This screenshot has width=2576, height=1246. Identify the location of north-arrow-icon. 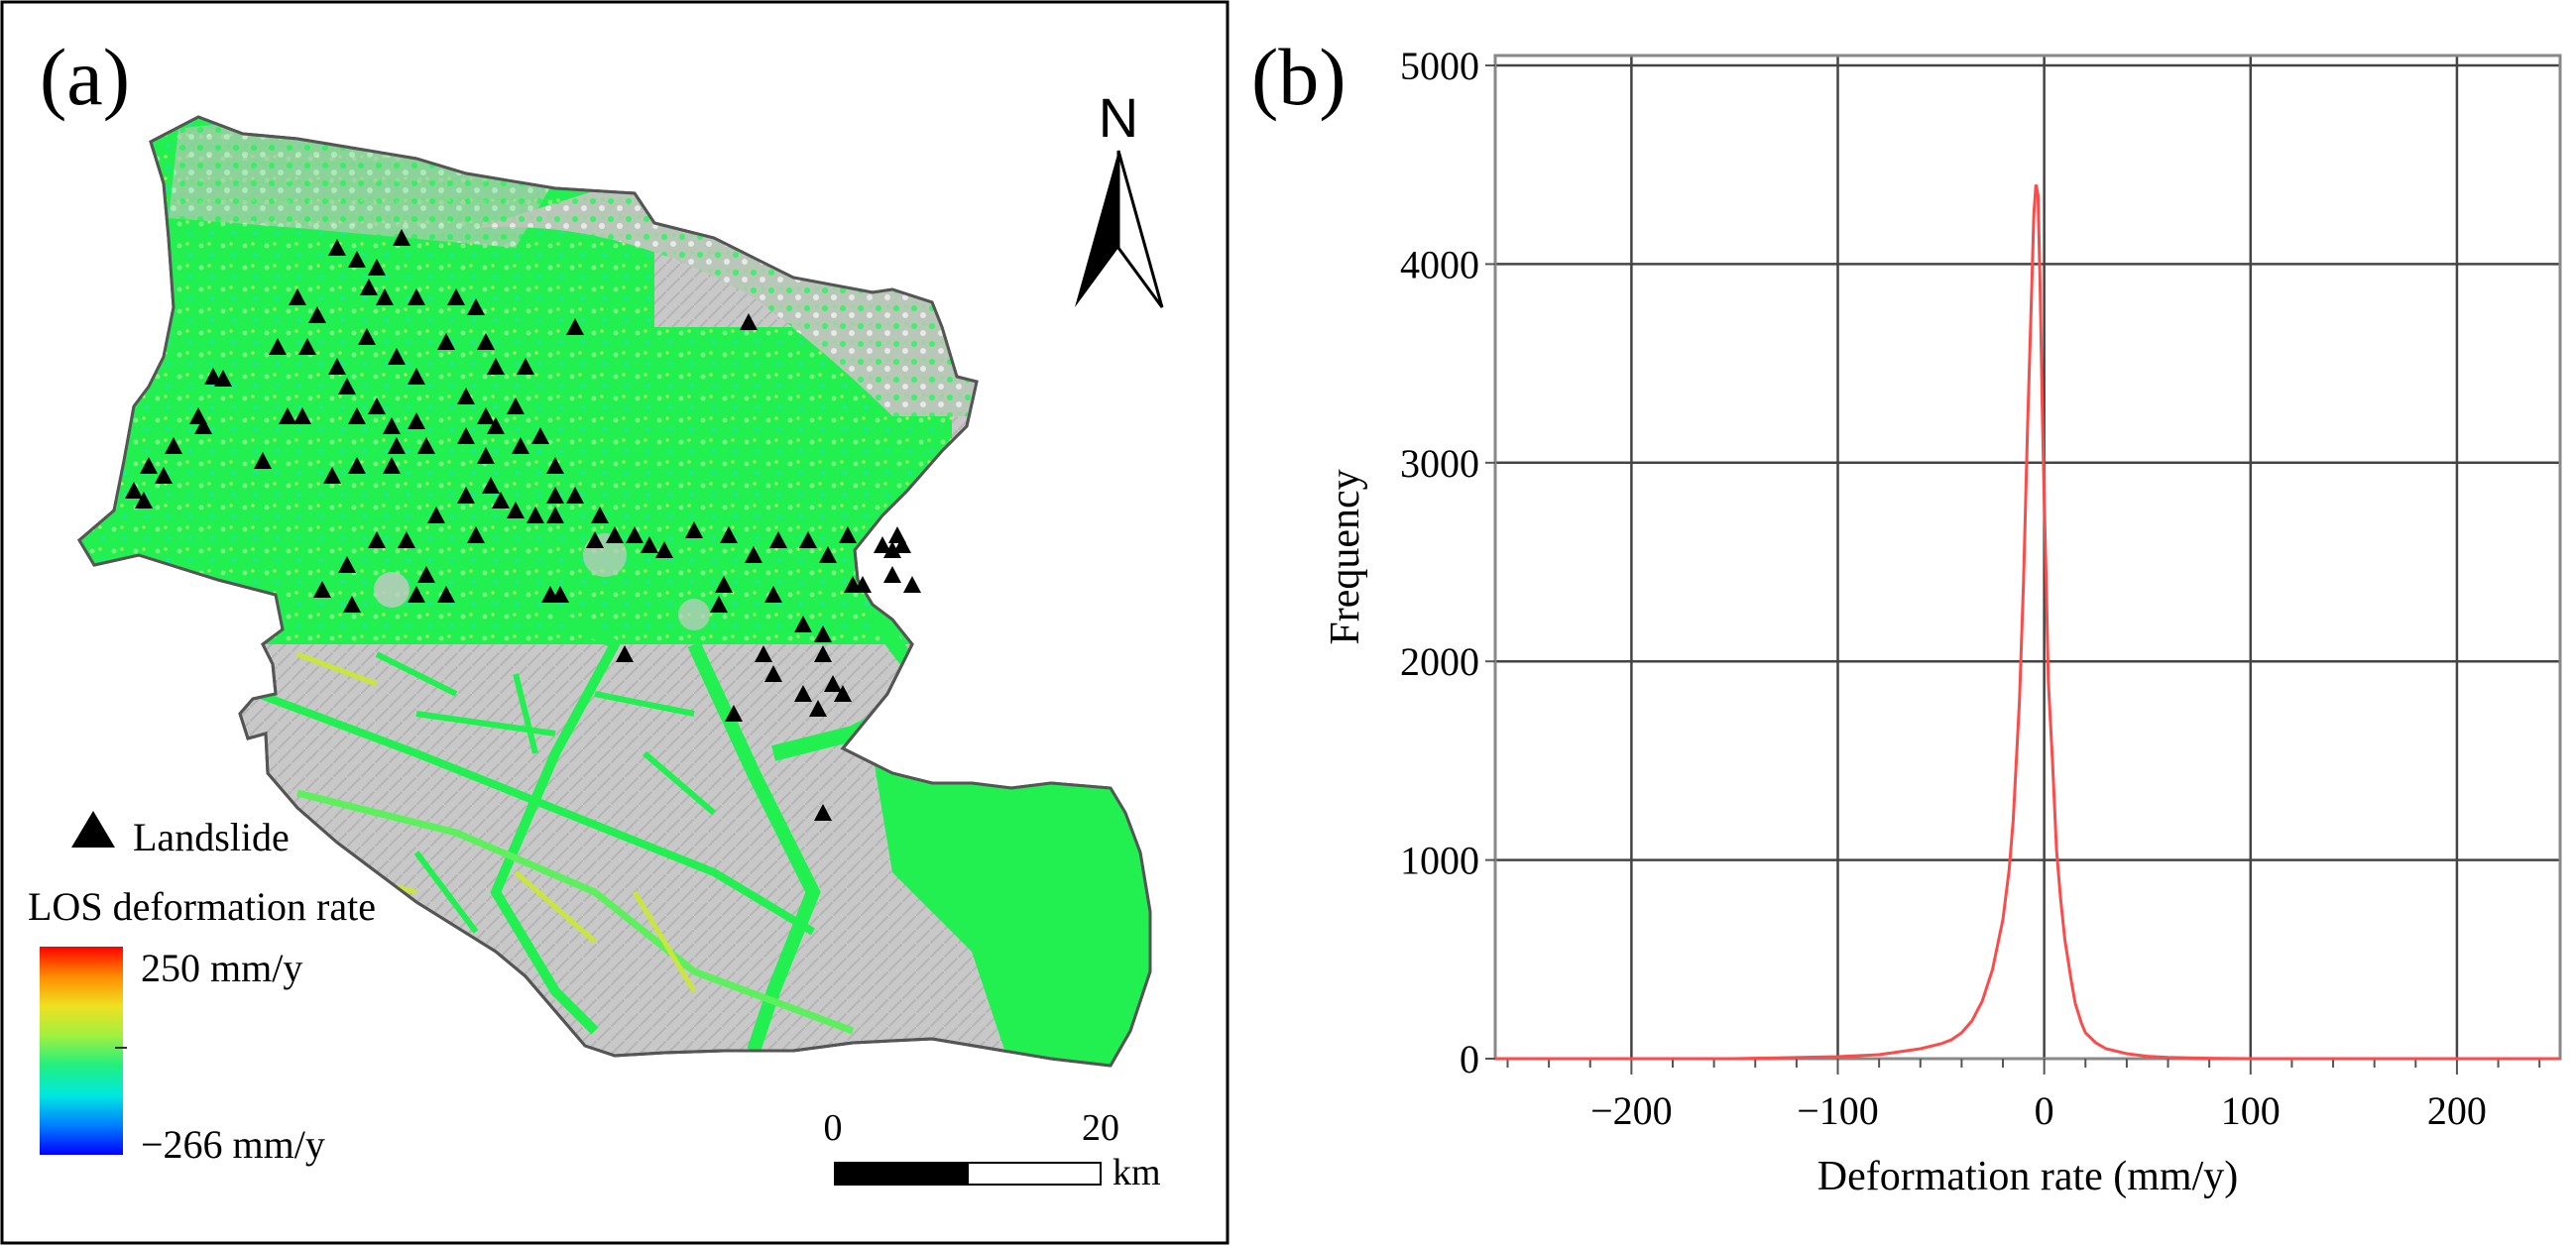
(1096, 229).